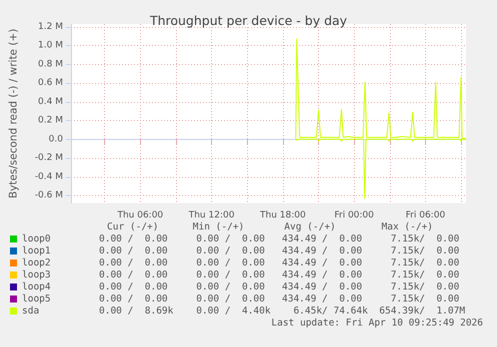 This screenshot has height=347, width=497. Describe the element at coordinates (48, 195) in the screenshot. I see `y-tick-label: -0.6 M` at that location.